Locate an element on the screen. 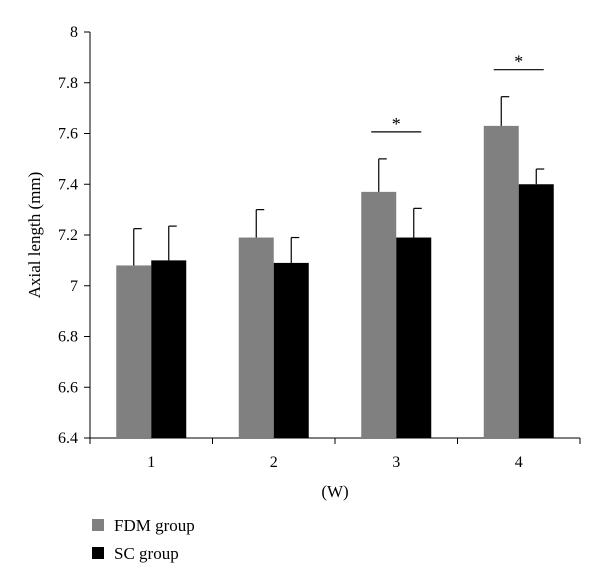 The height and width of the screenshot is (587, 600). x-axis-label: (W) is located at coordinates (334, 491).